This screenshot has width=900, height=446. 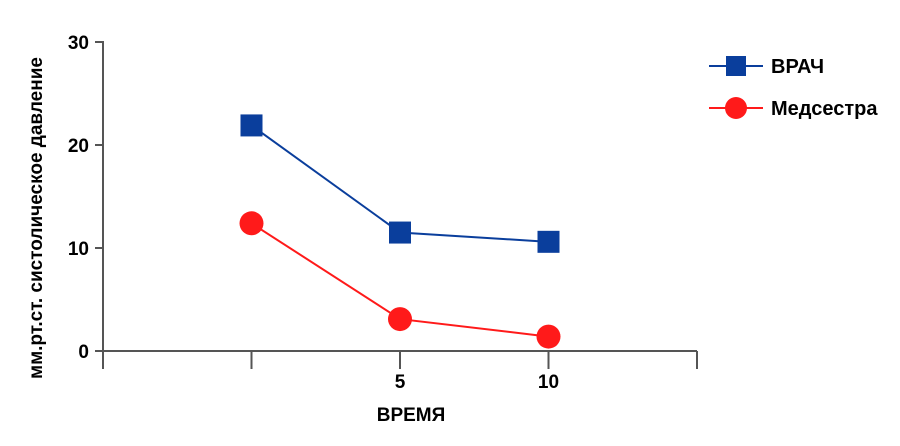 What do you see at coordinates (411, 415) in the screenshot?
I see `x-axis-title: ВРЕМЯ` at bounding box center [411, 415].